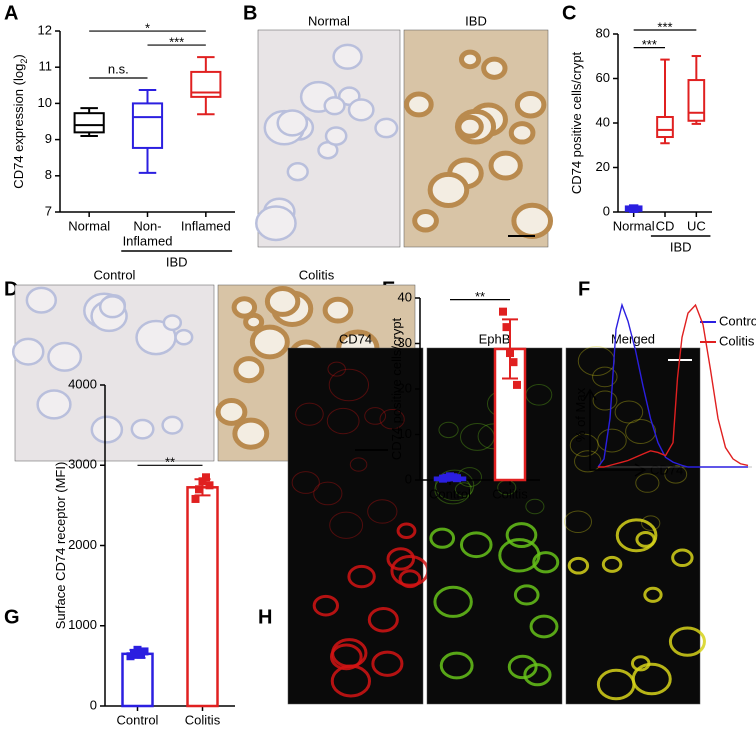  I want to click on y-tick-label: 20, so click(603, 166).